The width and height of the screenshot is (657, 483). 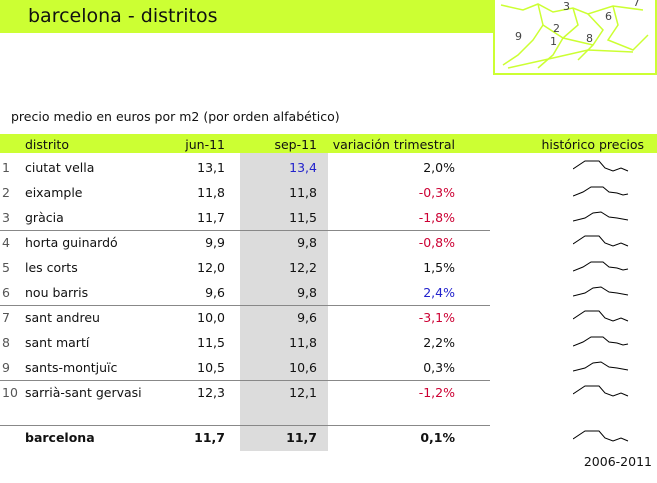 I want to click on variation: -0,8%, so click(x=436, y=242).